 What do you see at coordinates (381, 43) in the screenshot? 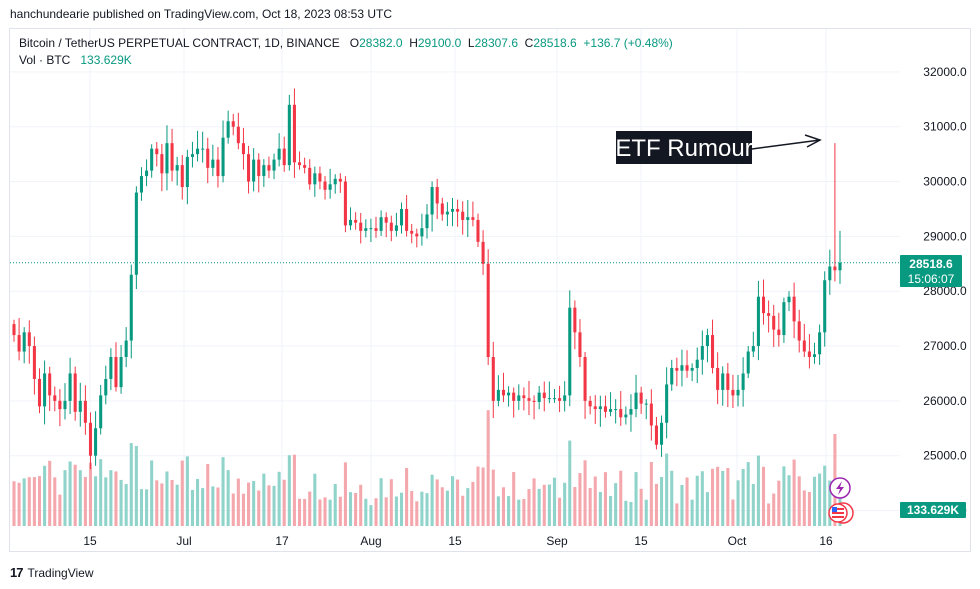
I see `open-value: 28382.0` at bounding box center [381, 43].